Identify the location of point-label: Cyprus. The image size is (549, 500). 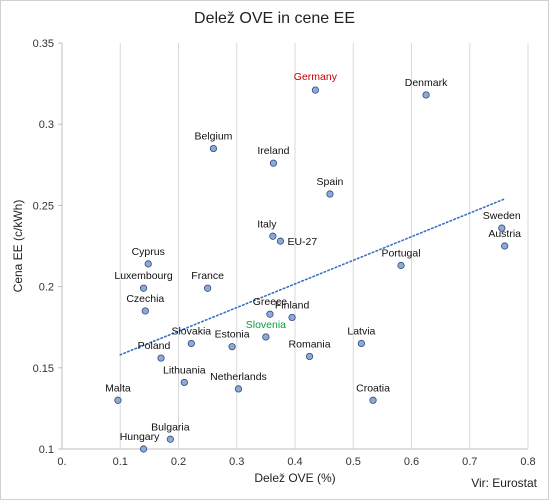
(148, 252).